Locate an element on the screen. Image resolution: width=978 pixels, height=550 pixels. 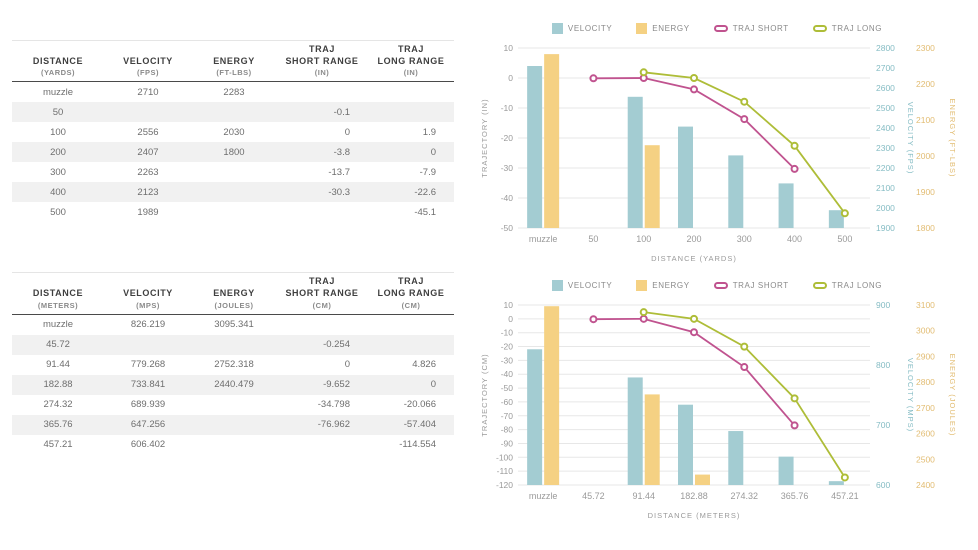
trajectory-tick-label: -60 is located at coordinates (507, 402).